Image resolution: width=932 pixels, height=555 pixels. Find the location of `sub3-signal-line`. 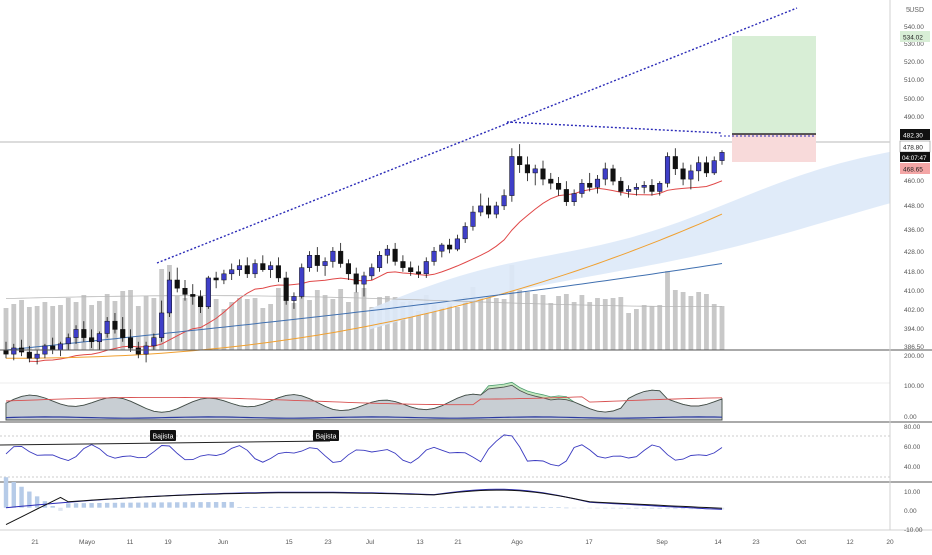

sub3-signal-line is located at coordinates (364, 507).